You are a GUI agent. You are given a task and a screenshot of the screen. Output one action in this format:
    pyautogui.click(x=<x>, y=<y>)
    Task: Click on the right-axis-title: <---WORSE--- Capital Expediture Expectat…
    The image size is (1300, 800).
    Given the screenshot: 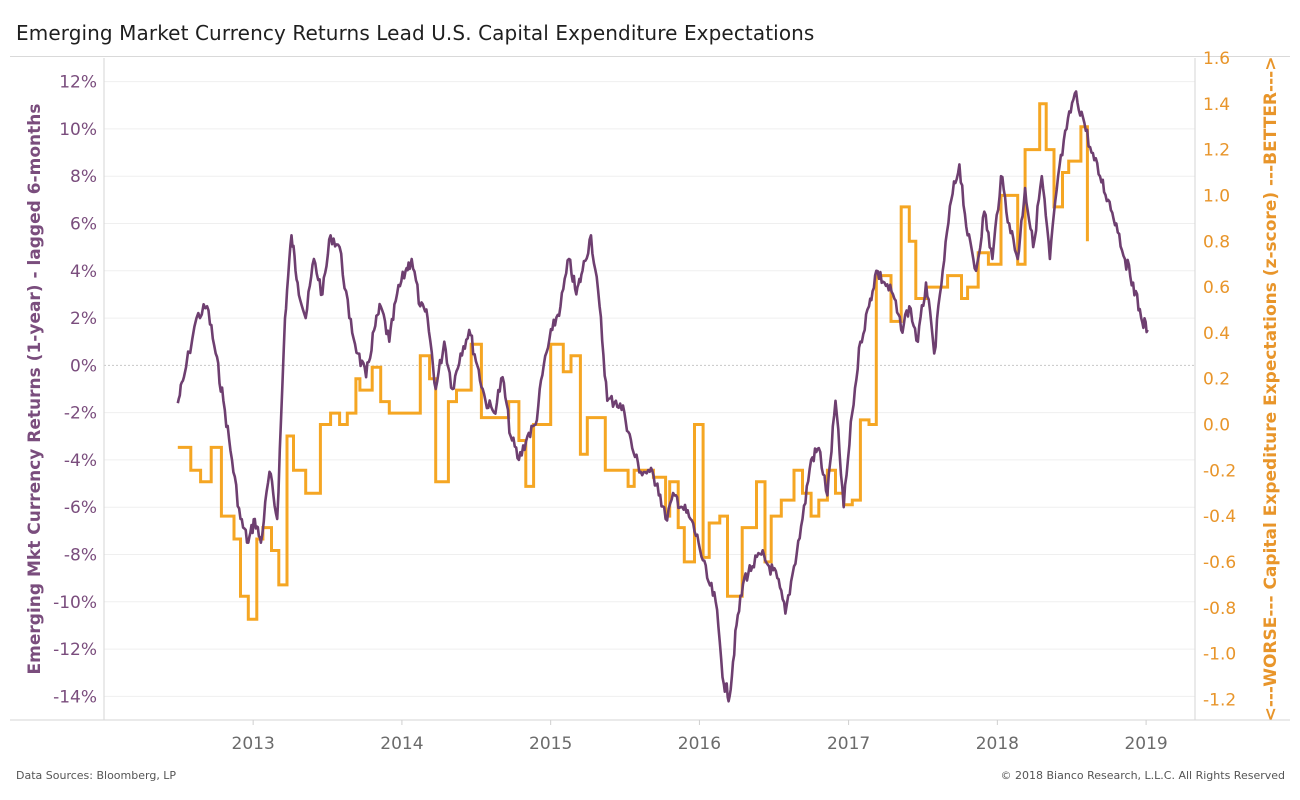 What is the action you would take?
    pyautogui.click(x=1271, y=389)
    